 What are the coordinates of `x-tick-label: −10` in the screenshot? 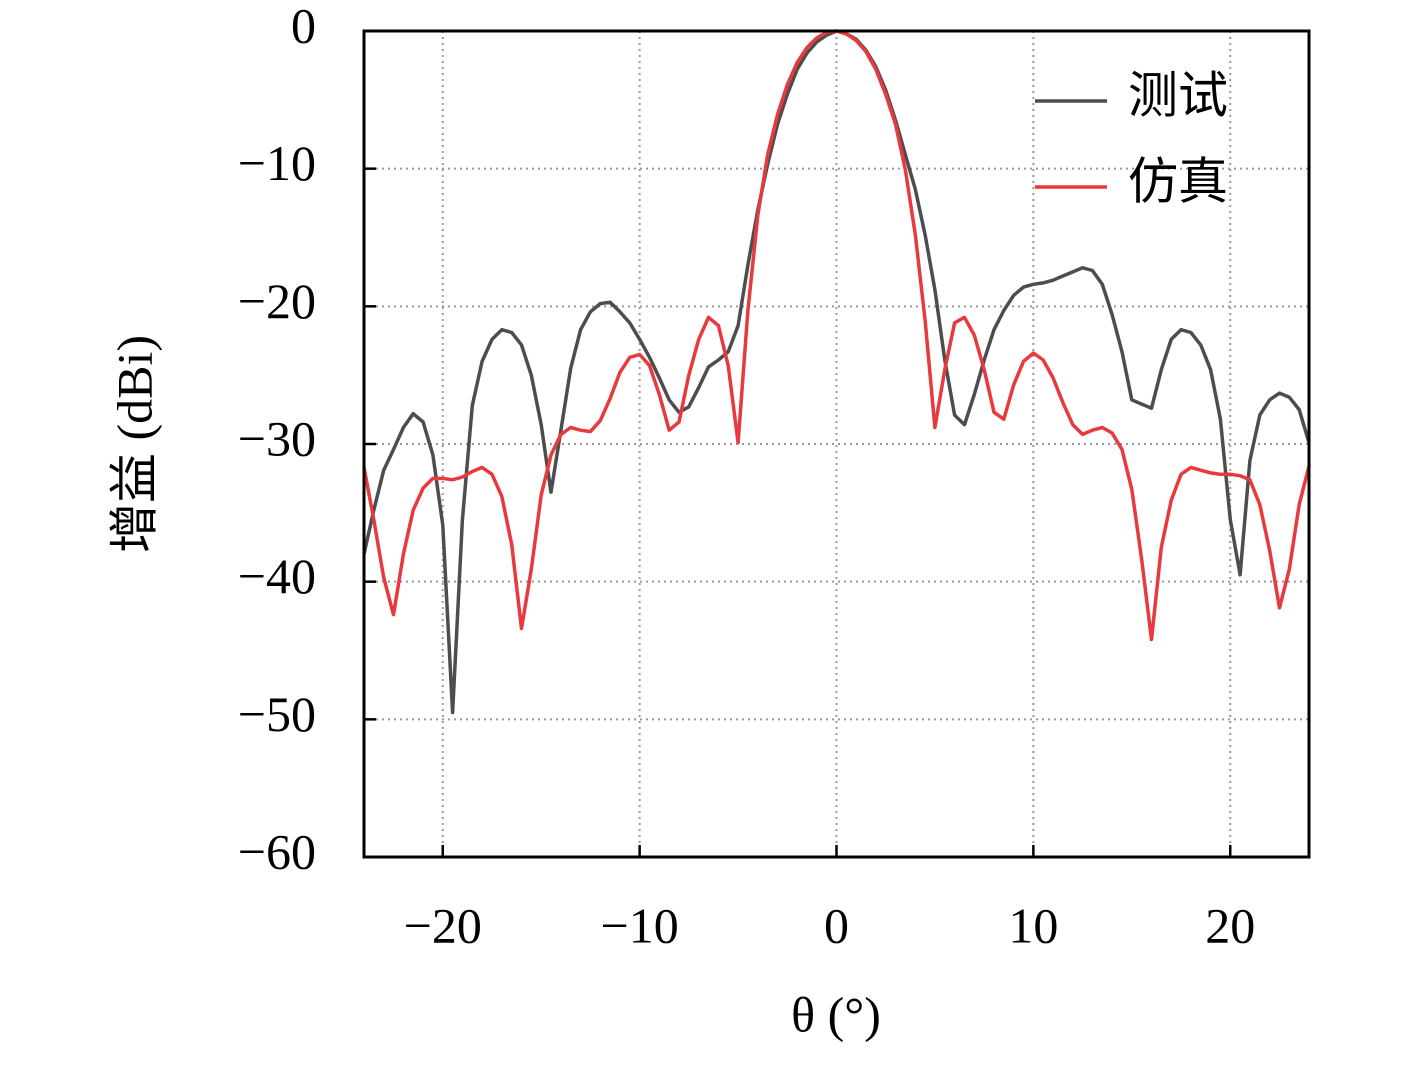 It's located at (640, 925).